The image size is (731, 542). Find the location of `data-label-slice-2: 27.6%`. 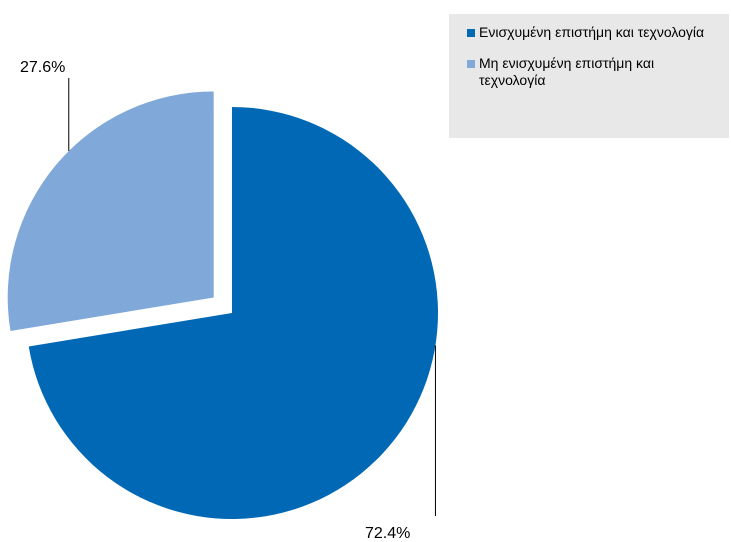

data-label-slice-2: 27.6% is located at coordinates (42, 67).